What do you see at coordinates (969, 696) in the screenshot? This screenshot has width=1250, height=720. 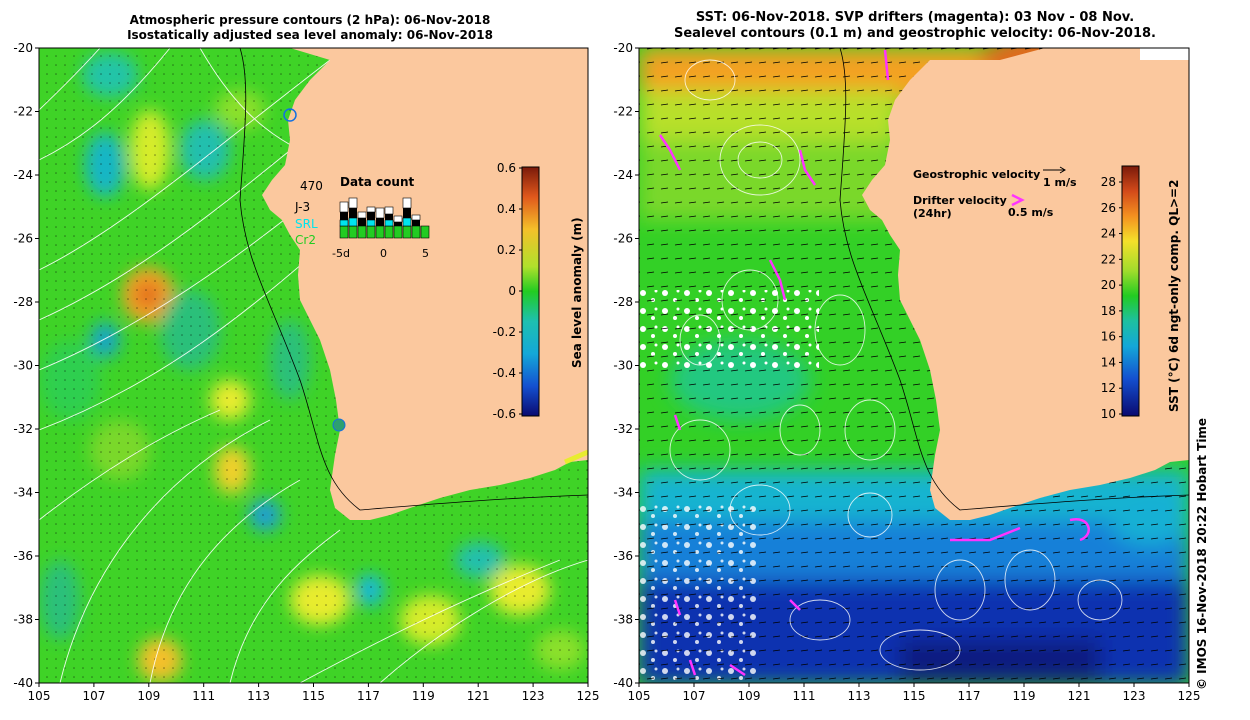 I see `right-x-tick-117: 117` at bounding box center [969, 696].